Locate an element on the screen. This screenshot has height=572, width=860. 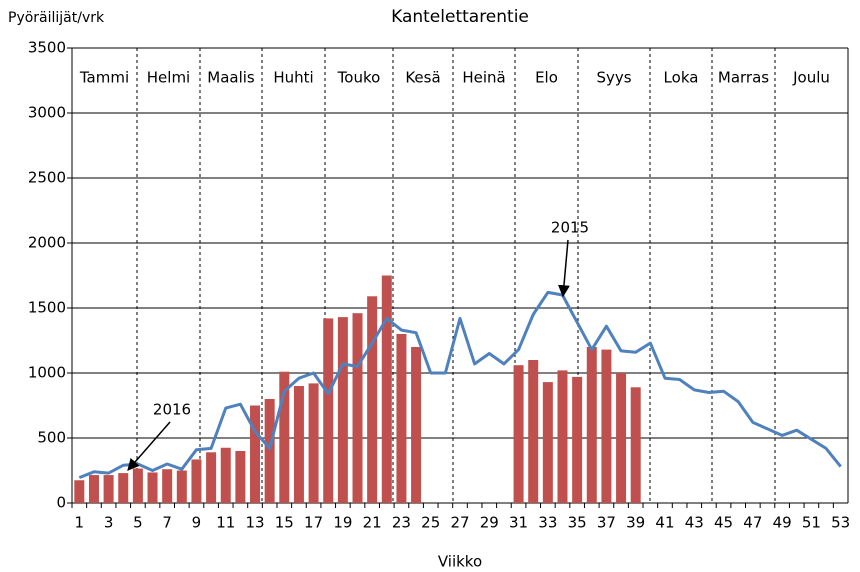
x-tick-label: 23 is located at coordinates (401, 523).